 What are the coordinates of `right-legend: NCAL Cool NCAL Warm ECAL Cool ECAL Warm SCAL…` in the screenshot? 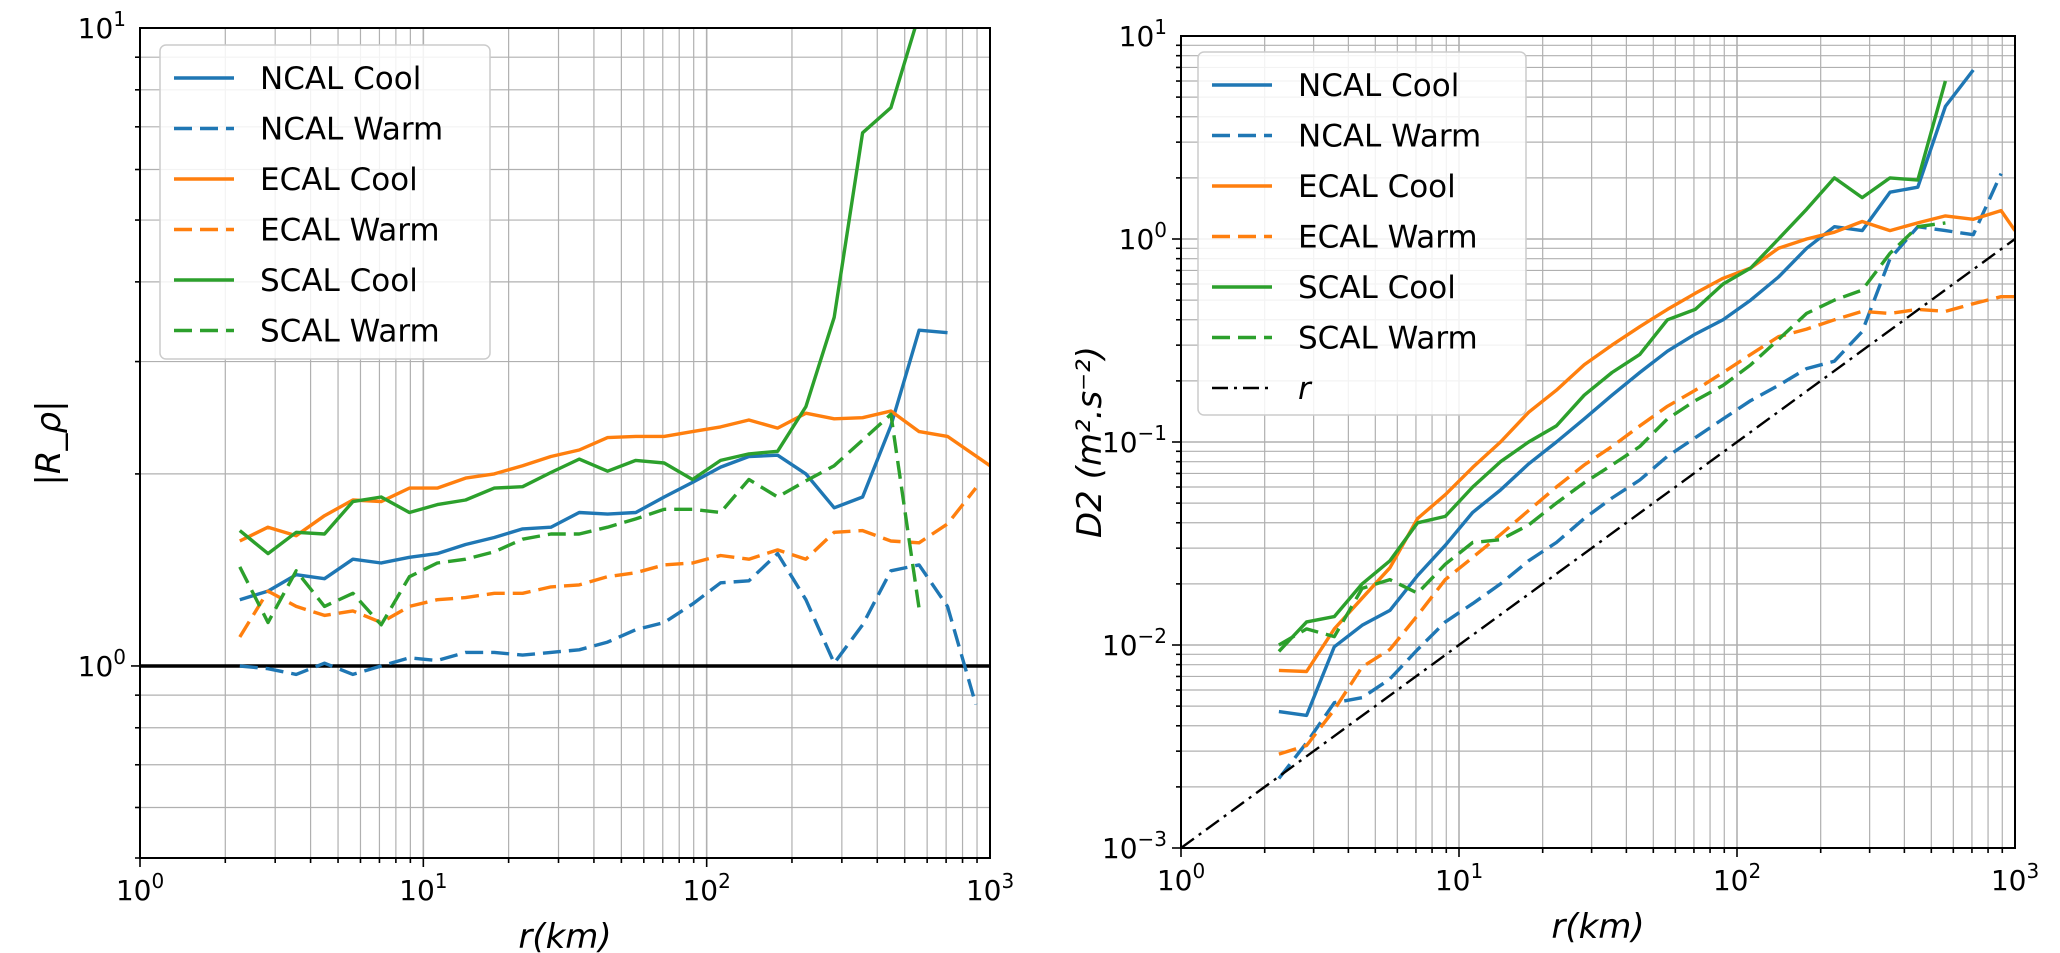 It's located at (1362, 233).